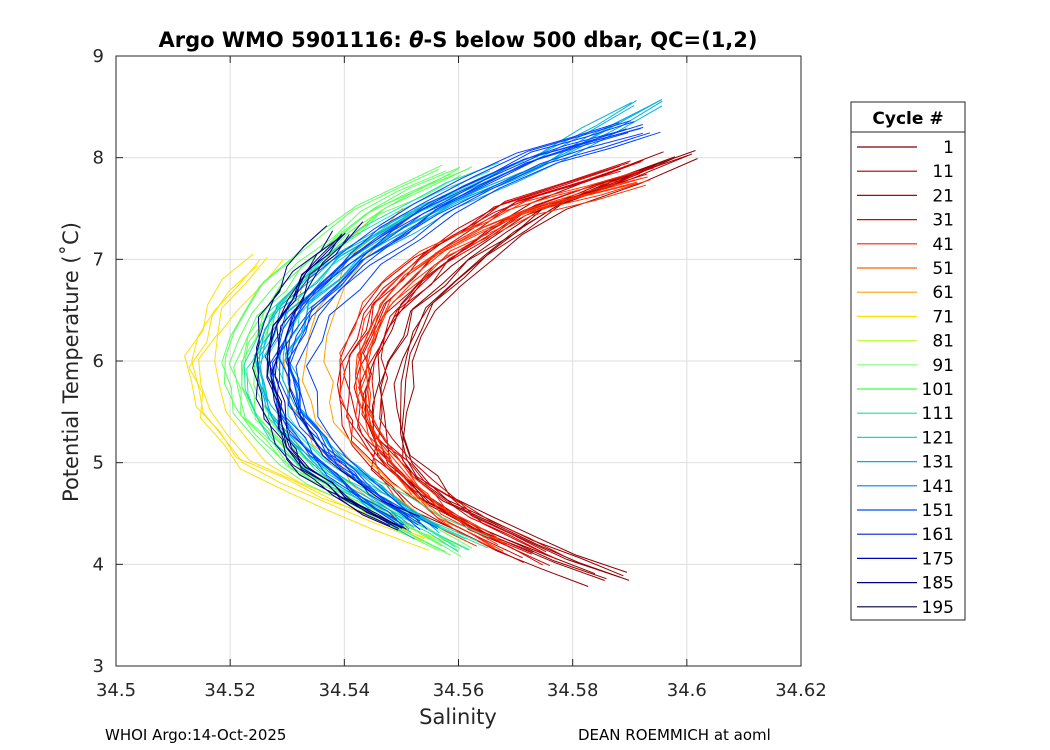  I want to click on legend-label: 111, so click(938, 414).